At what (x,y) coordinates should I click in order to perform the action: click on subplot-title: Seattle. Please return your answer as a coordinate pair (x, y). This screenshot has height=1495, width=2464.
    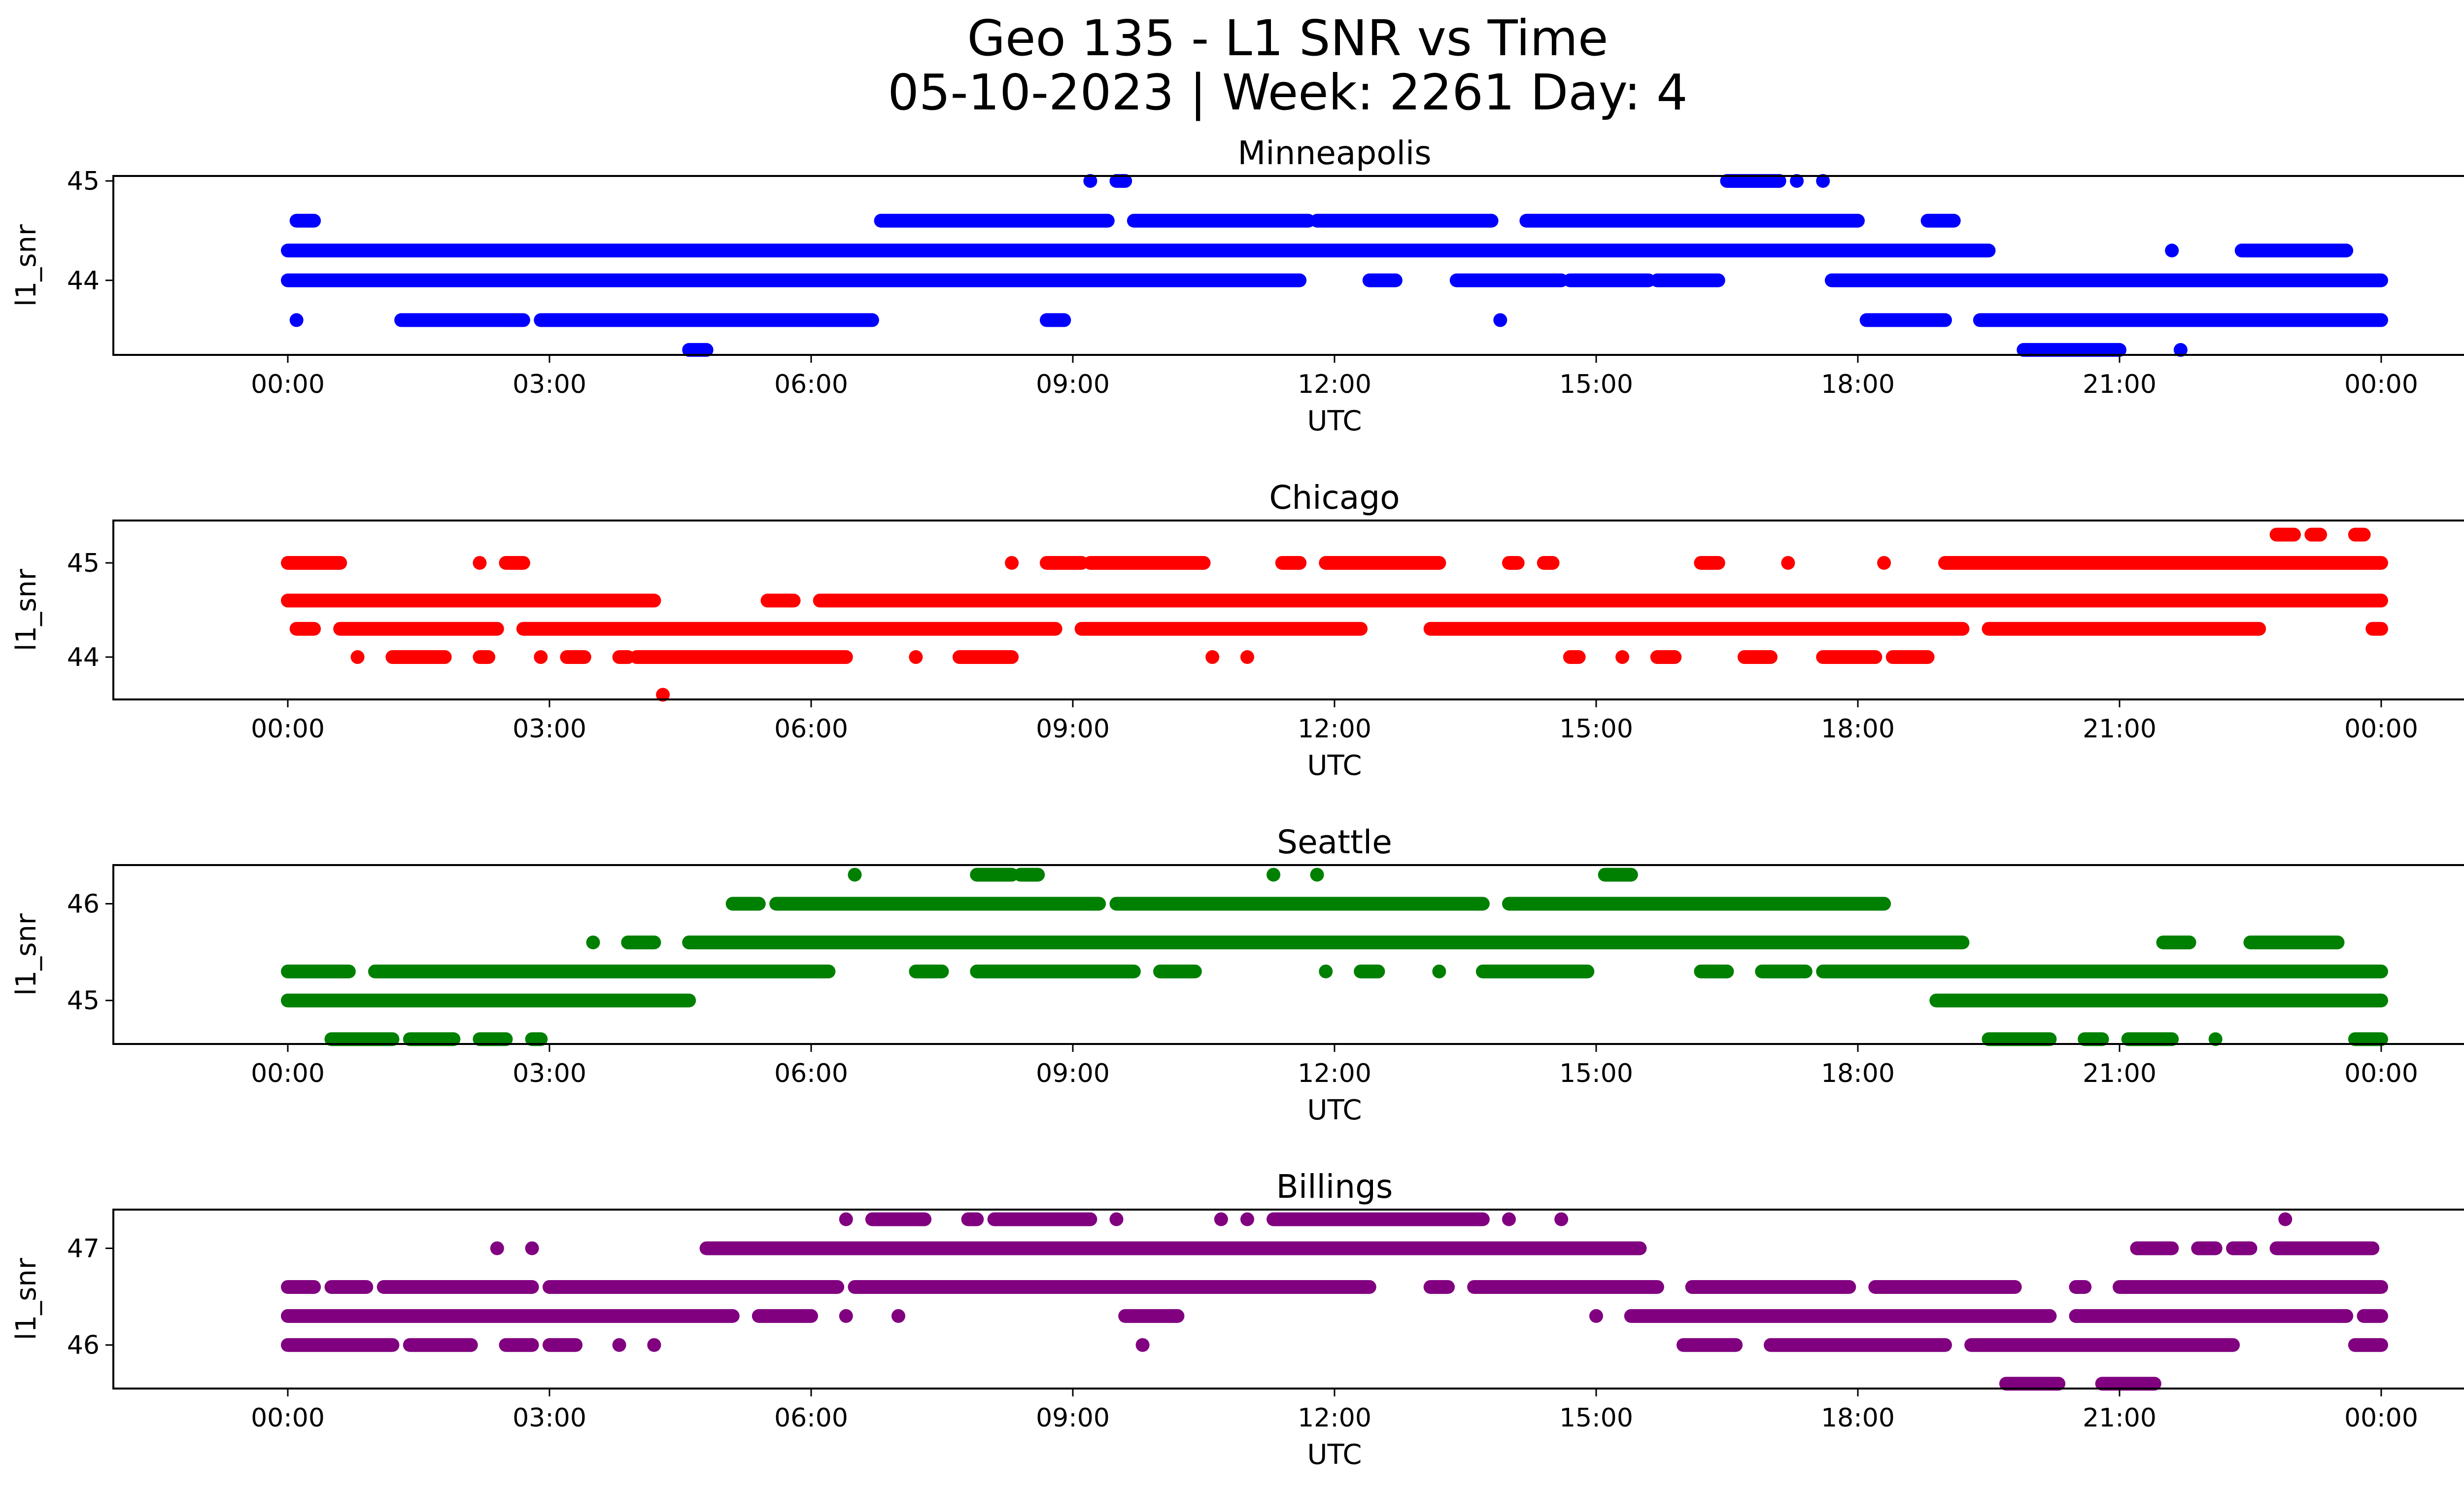
    Looking at the image, I should click on (1334, 842).